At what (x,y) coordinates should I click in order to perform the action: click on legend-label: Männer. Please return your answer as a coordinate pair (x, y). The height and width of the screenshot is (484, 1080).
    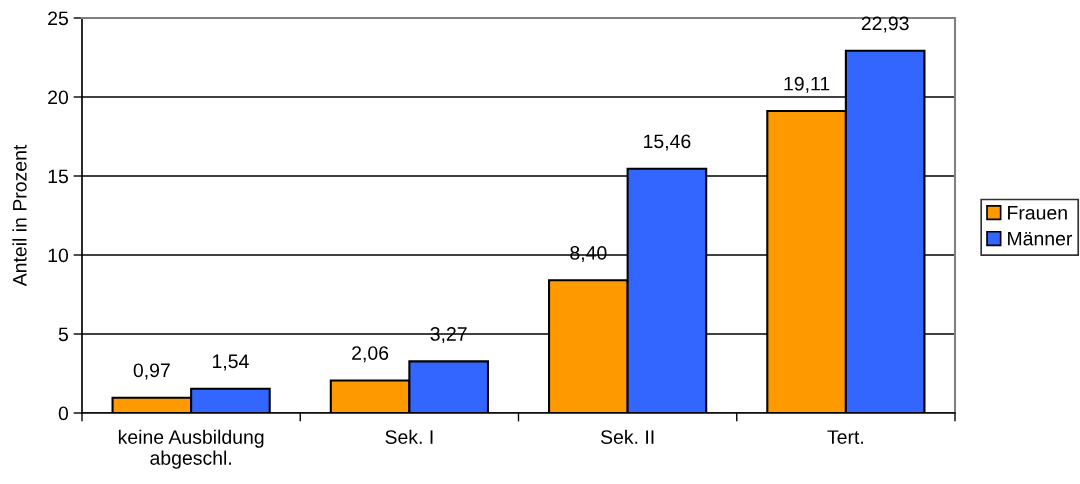
    Looking at the image, I should click on (1040, 238).